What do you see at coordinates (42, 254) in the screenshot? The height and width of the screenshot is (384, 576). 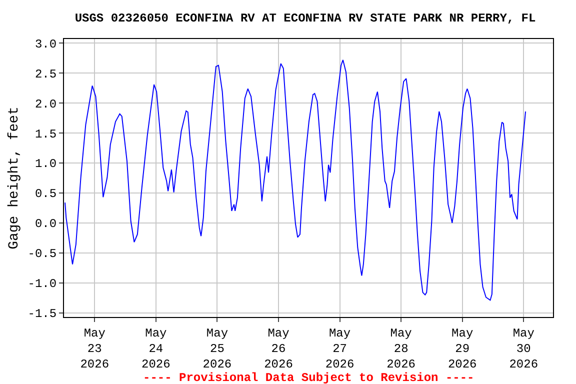 I see `y-tick-label: -0.5` at bounding box center [42, 254].